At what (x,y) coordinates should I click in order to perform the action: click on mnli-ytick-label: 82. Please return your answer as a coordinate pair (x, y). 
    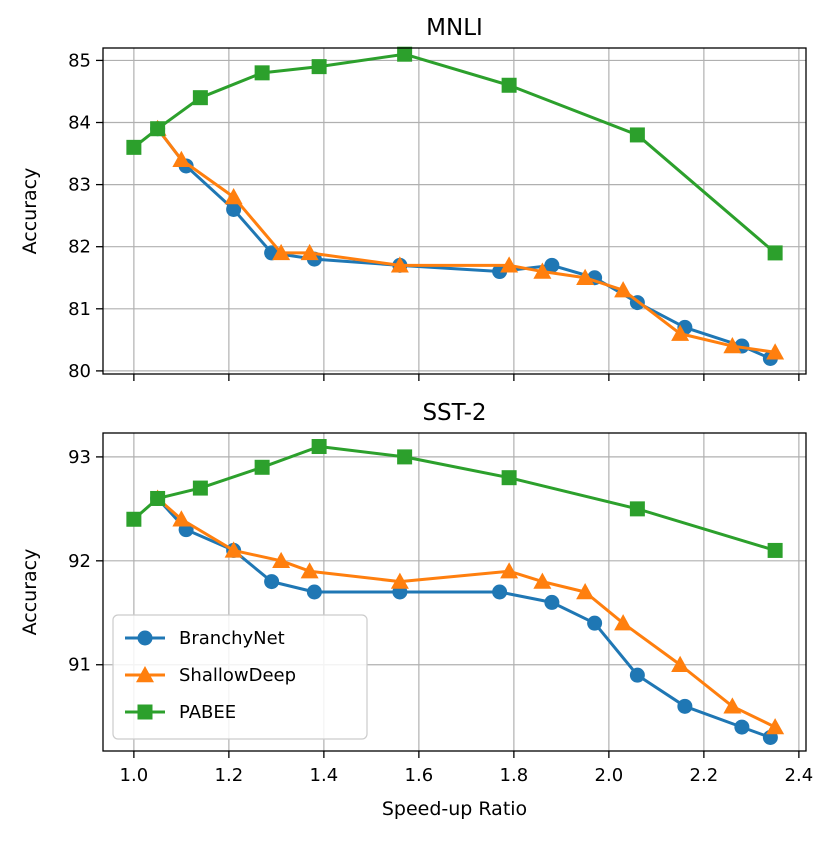
    Looking at the image, I should click on (79, 247).